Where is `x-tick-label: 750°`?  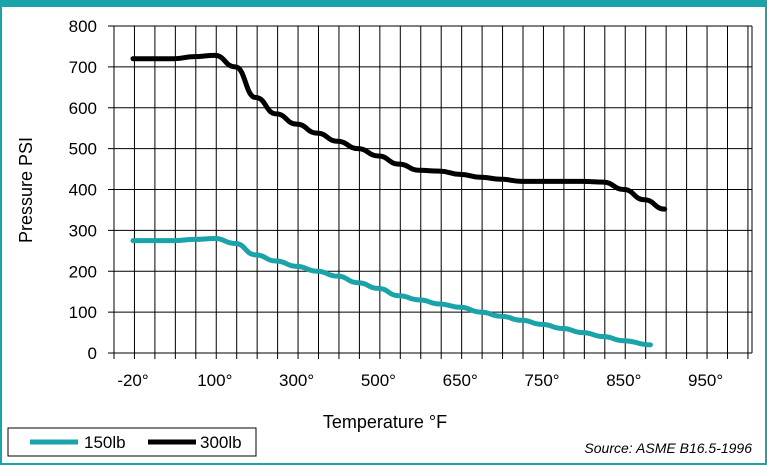
x-tick-label: 750° is located at coordinates (541, 380).